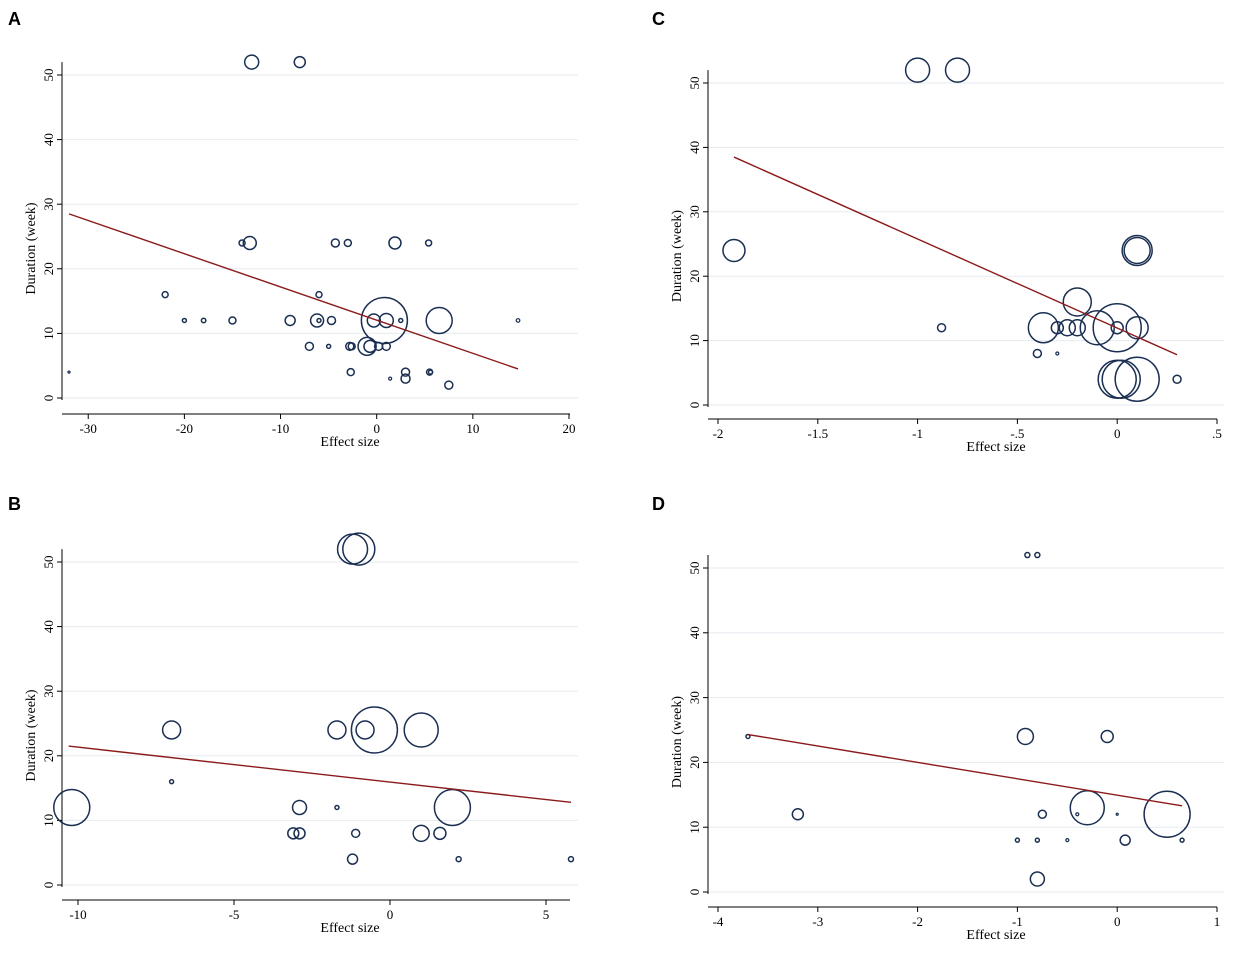  Describe the element at coordinates (349, 928) in the screenshot. I see `x-axis-title-b: Effect size` at that location.